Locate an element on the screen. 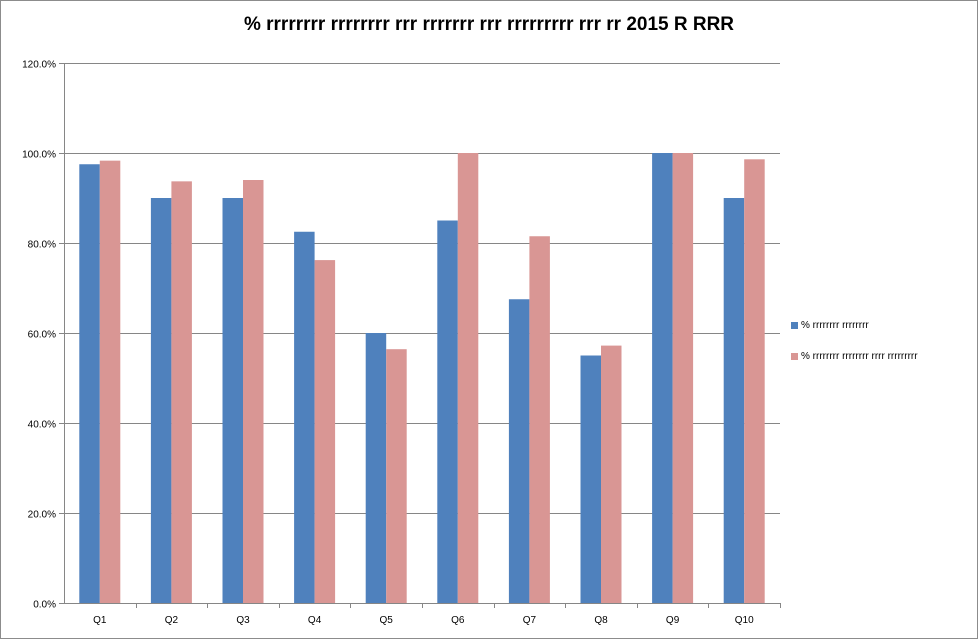 The height and width of the screenshot is (639, 978). y-tick-label: 40.0% is located at coordinates (42, 425).